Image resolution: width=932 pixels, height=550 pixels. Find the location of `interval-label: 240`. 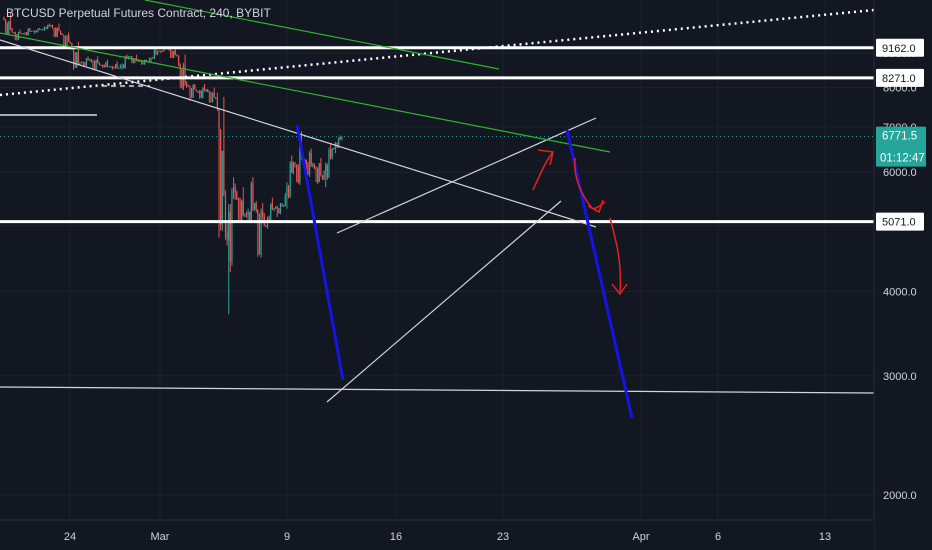

interval-label: 240 is located at coordinates (219, 13).